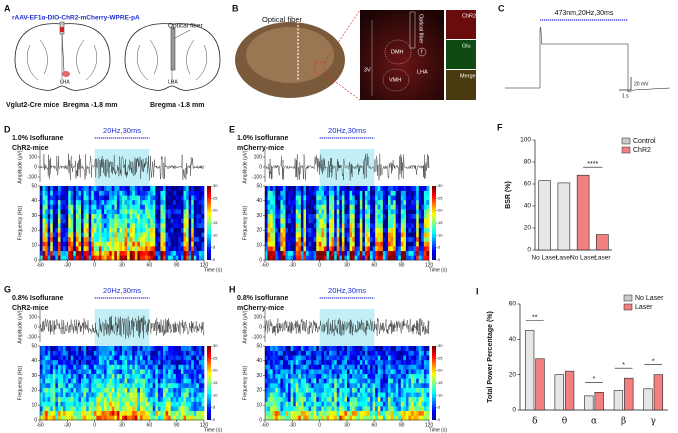 The height and width of the screenshot is (433, 678). I want to click on bar, so click(544, 215).